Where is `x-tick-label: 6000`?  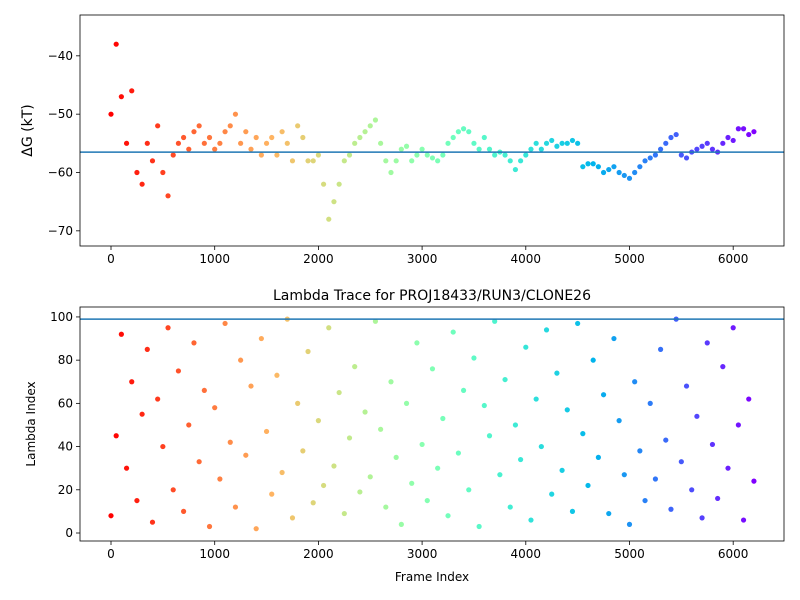 x-tick-label: 6000 is located at coordinates (733, 554).